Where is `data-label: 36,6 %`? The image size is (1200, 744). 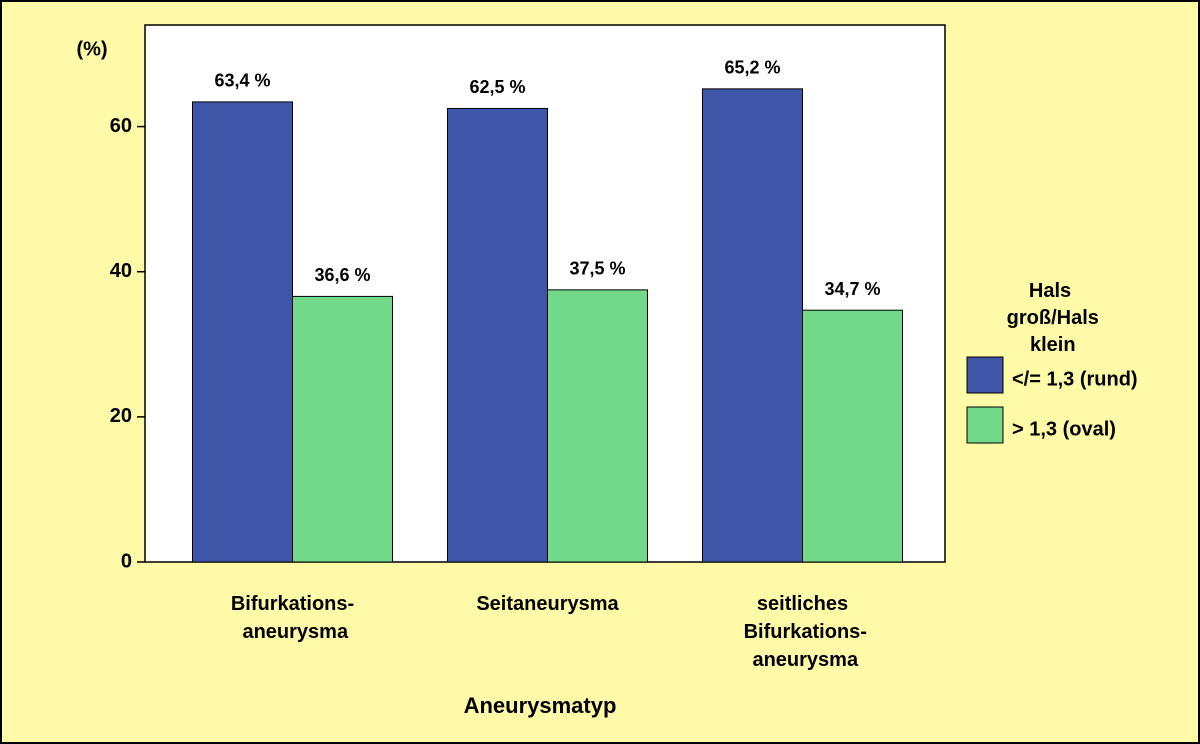 data-label: 36,6 % is located at coordinates (342, 275).